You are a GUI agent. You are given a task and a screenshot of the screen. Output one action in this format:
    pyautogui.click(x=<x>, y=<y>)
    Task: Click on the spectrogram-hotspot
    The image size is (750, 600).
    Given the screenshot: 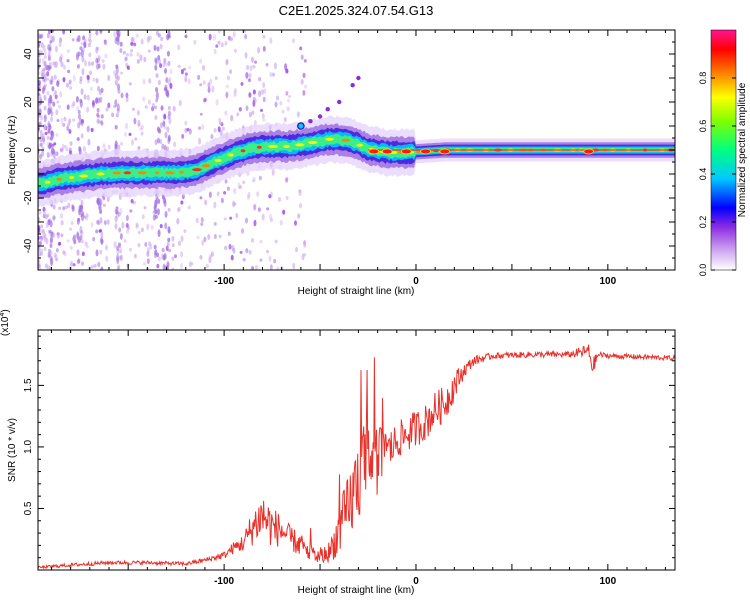 What is the action you would take?
    pyautogui.click(x=374, y=151)
    